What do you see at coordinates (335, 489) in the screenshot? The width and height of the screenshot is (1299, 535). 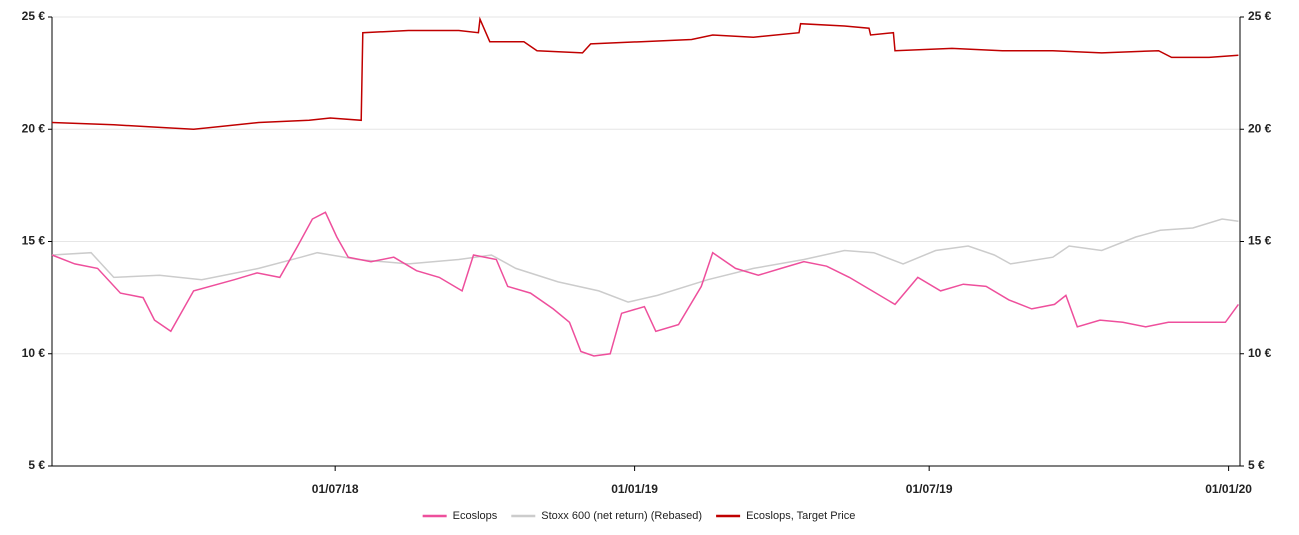 I see `x-tick-label: 01/07/18` at bounding box center [335, 489].